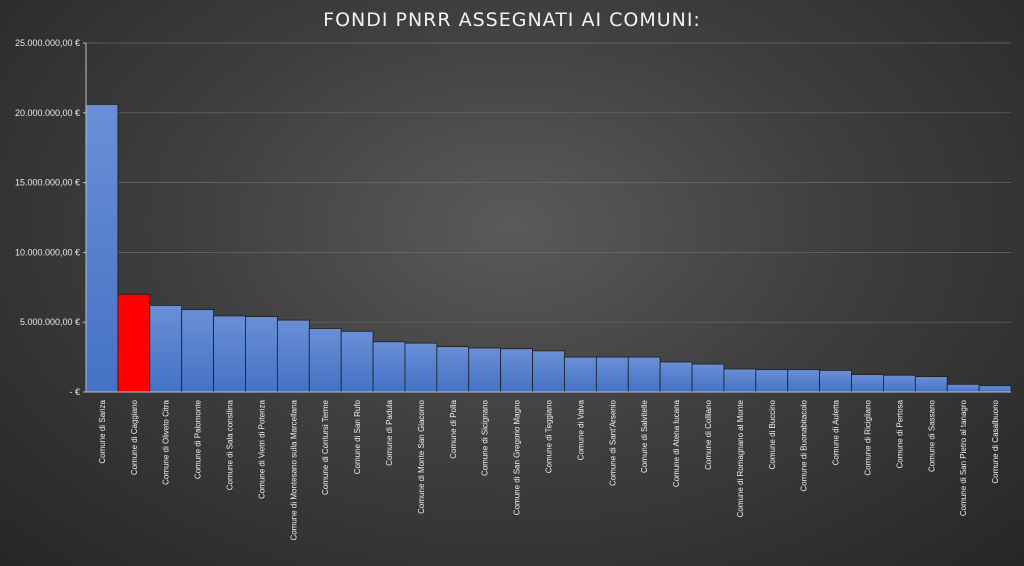 The height and width of the screenshot is (566, 1024). Describe the element at coordinates (47, 183) in the screenshot. I see `y-tick-label: 15.000.000,00 €` at that location.